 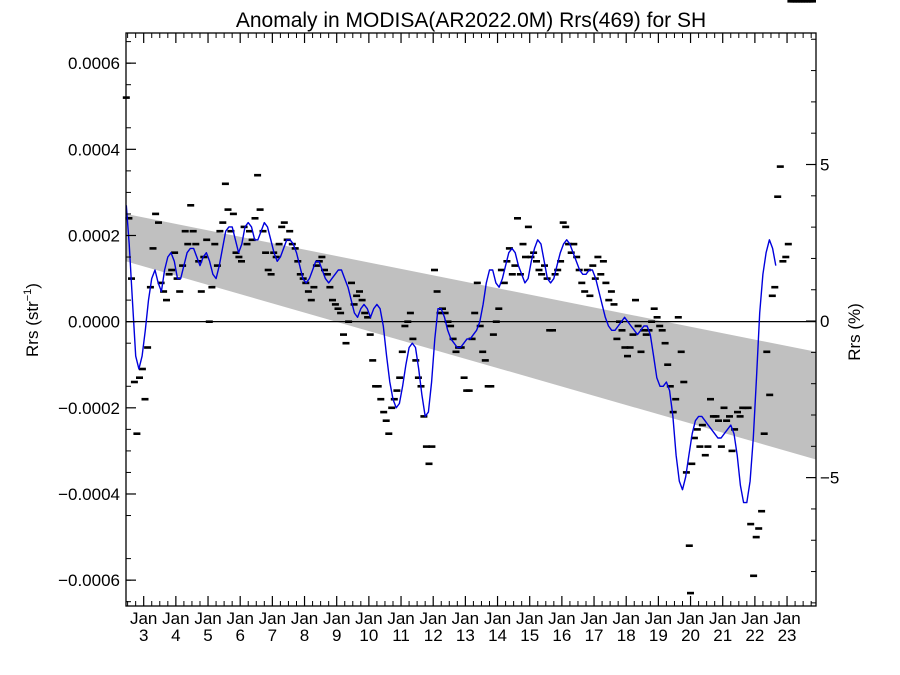 What do you see at coordinates (32, 320) in the screenshot?
I see `y-axis-left-title: Rrs (str−1)` at bounding box center [32, 320].